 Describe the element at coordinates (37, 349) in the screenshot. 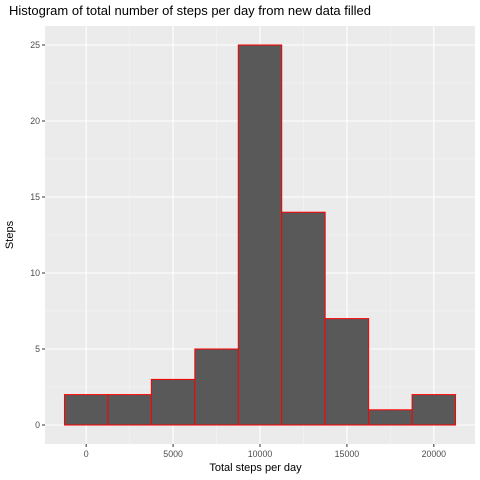

I see `y-tick-label: 5` at that location.